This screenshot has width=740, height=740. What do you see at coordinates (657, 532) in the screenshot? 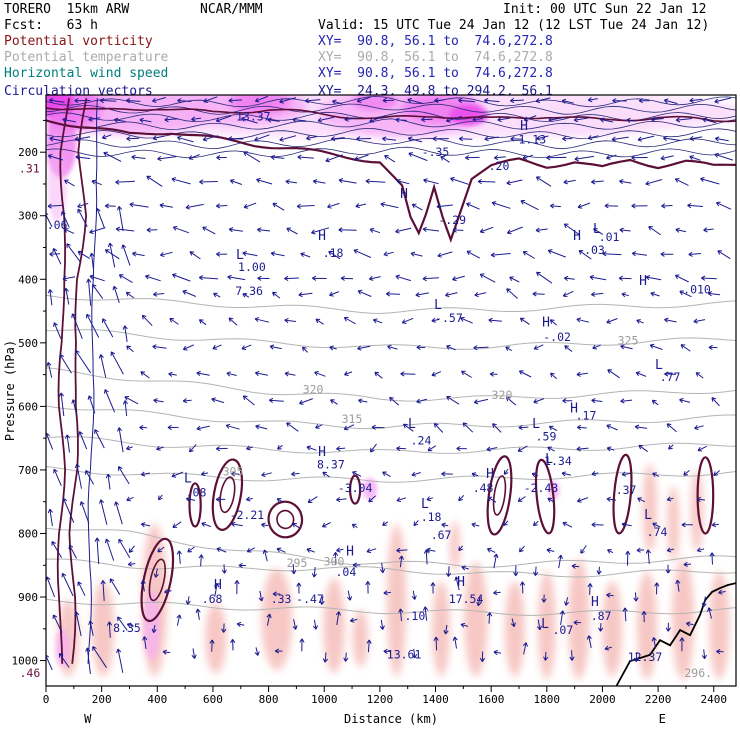
I see `contour-value-label: .74` at bounding box center [657, 532].